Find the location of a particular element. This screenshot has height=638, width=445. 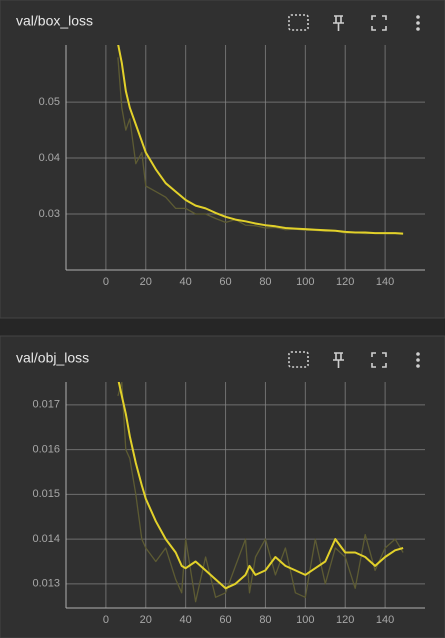

card-title: val/obj_loss is located at coordinates (52, 358).